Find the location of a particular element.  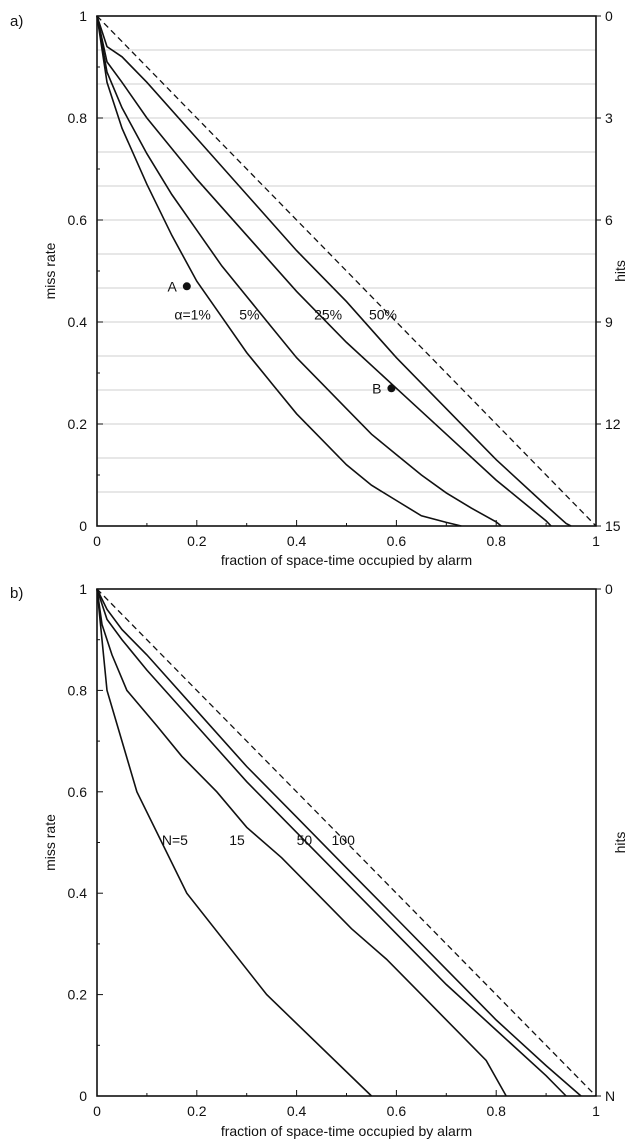

right-tick-label: 15 is located at coordinates (613, 526).